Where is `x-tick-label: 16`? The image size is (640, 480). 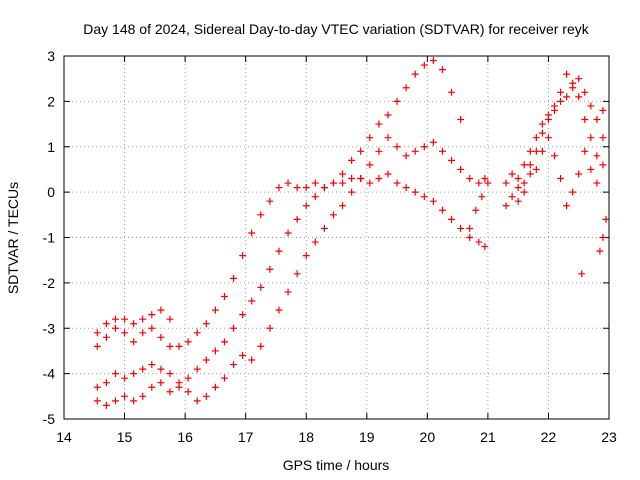 x-tick-label: 16 is located at coordinates (185, 437).